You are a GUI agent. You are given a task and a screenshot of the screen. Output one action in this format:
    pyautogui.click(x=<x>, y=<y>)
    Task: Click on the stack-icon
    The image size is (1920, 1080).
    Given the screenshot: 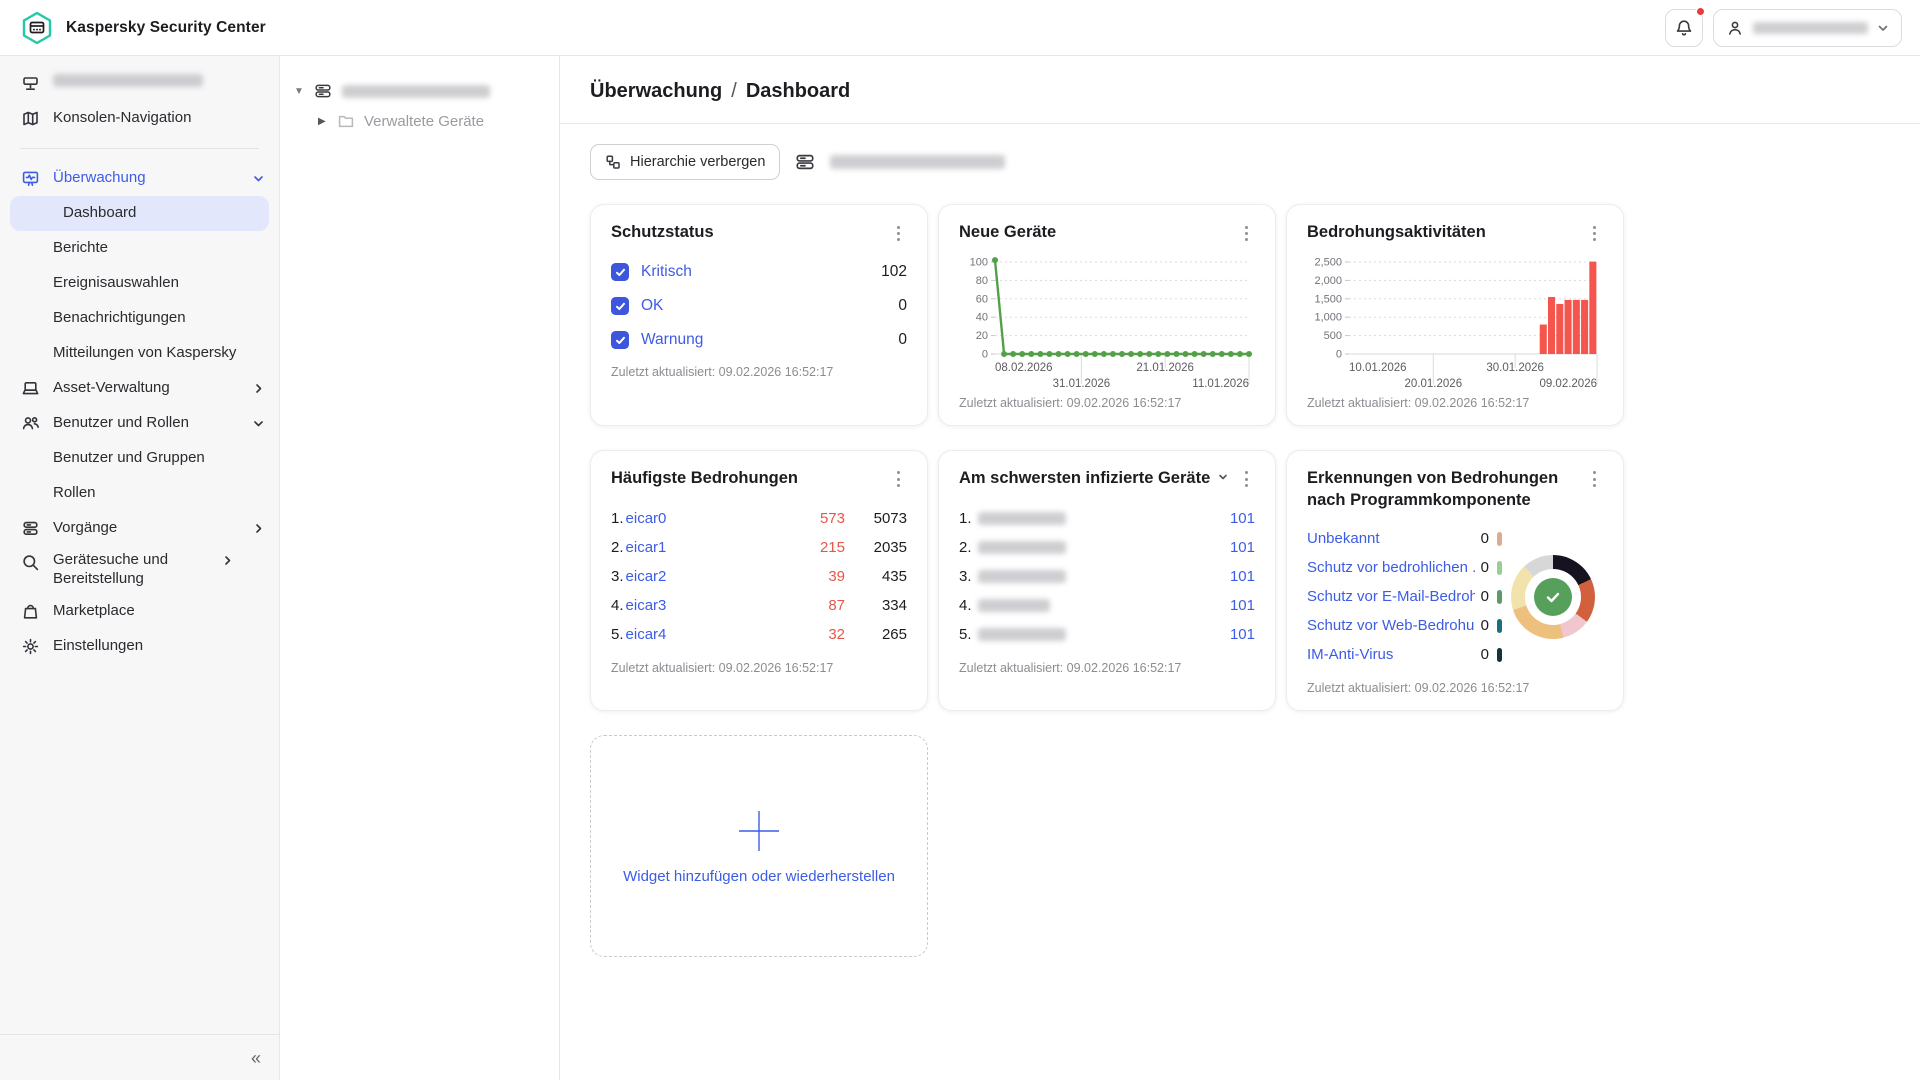 What is the action you would take?
    pyautogui.click(x=30, y=528)
    